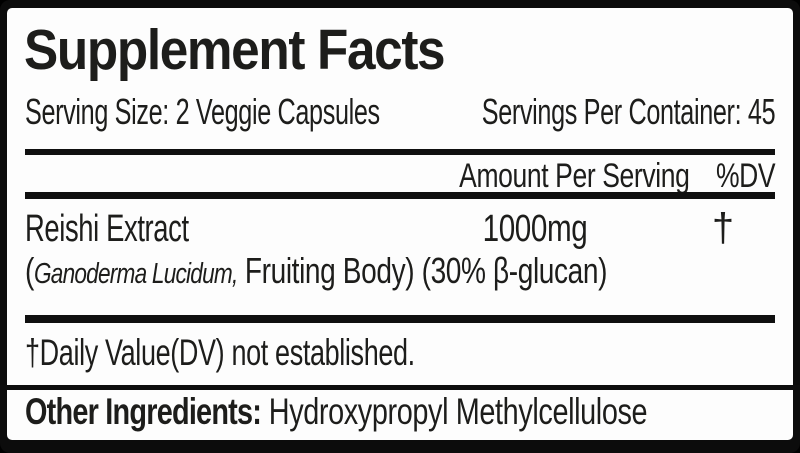 This screenshot has width=800, height=453. What do you see at coordinates (400, 195) in the screenshot?
I see `thick-rule-header` at bounding box center [400, 195].